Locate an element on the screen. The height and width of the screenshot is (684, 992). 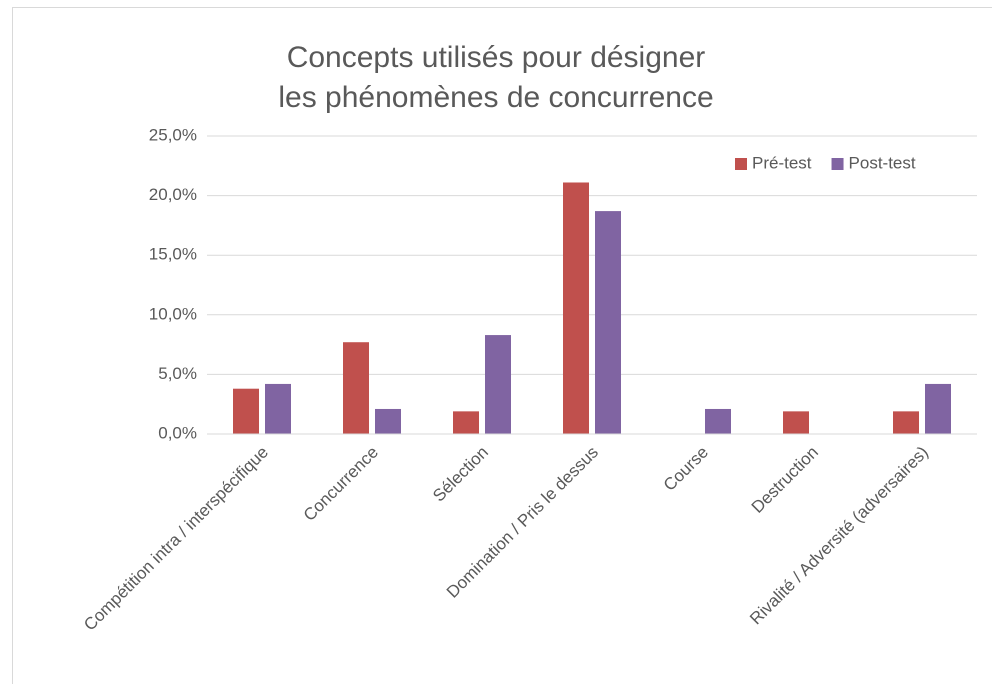
x-tick-label: Sélection is located at coordinates (460, 474).